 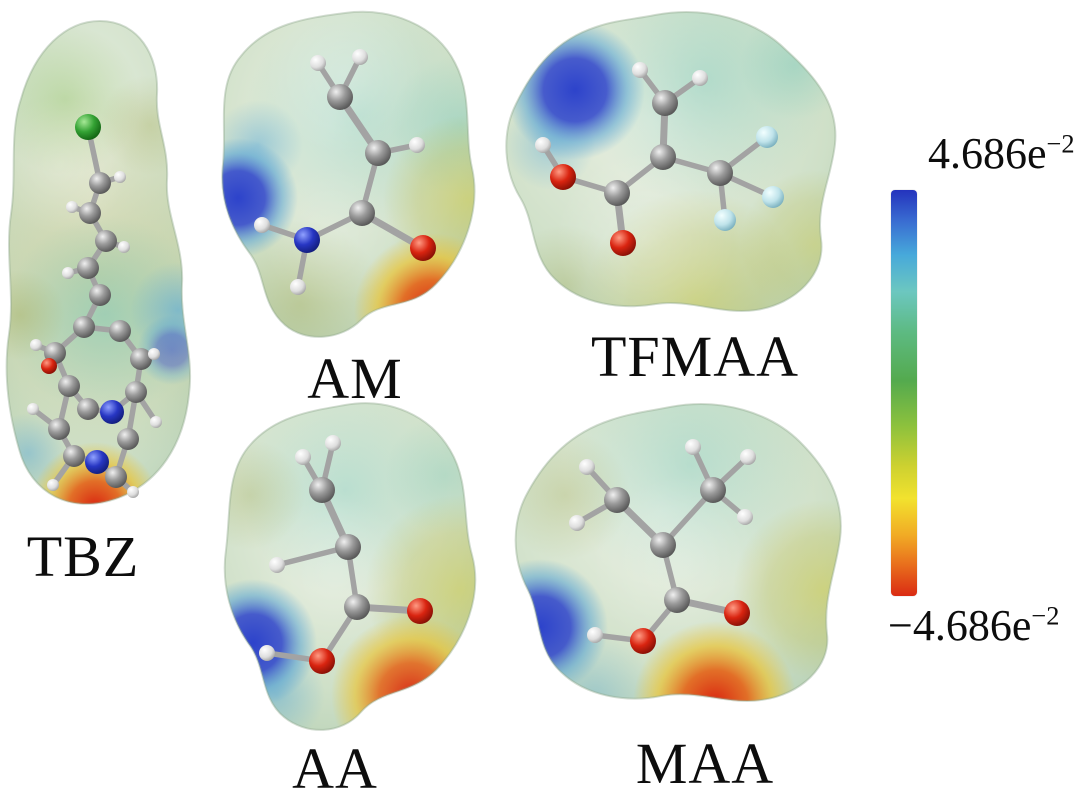 I want to click on aa-mep-surface, so click(x=350, y=566).